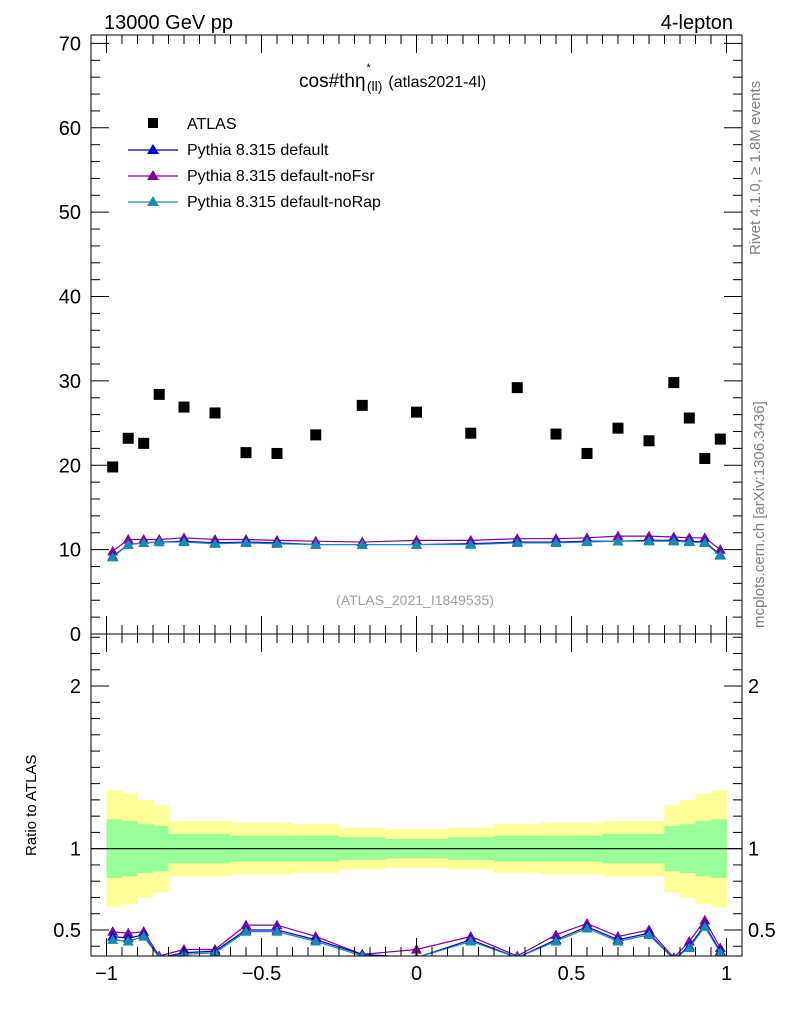  What do you see at coordinates (392, 78) in the screenshot?
I see `plot-title: cos#thη* (ll) (atlas2021-4l)` at bounding box center [392, 78].